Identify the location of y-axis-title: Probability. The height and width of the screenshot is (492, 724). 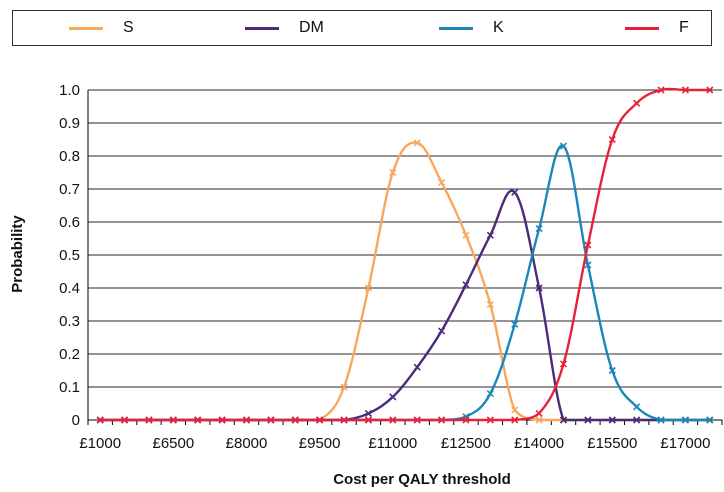
(17, 254).